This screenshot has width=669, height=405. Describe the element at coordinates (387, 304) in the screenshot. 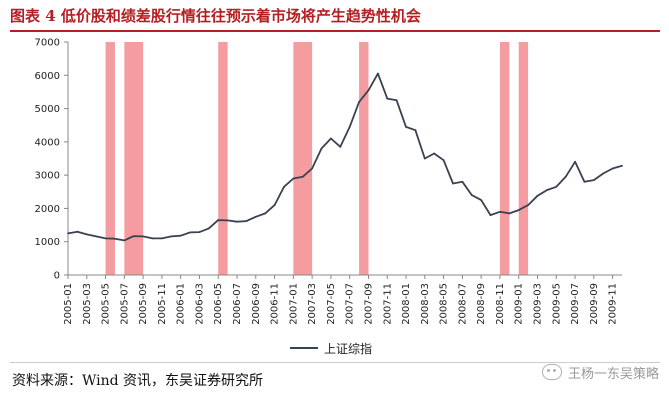

I see `x-tick-label-17: 2007-11` at that location.